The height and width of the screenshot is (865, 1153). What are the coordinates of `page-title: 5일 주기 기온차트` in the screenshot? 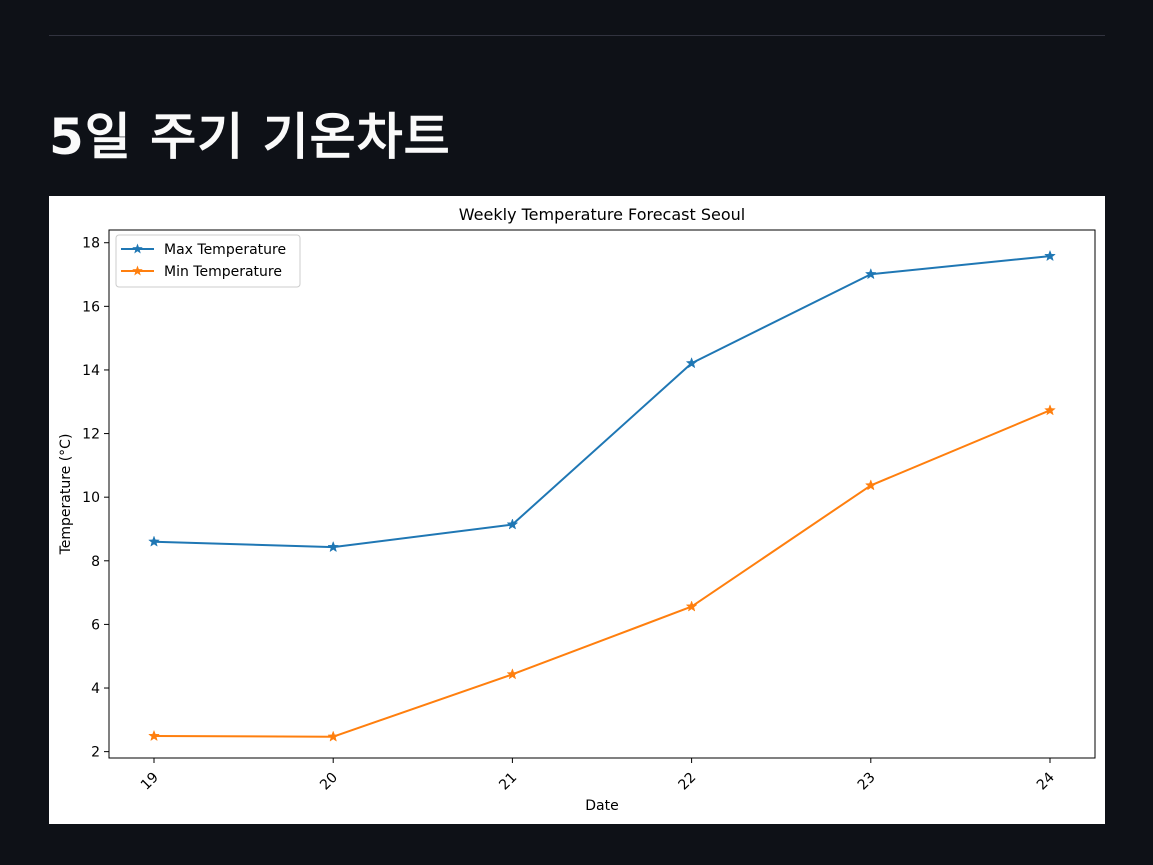 It's located at (250, 137).